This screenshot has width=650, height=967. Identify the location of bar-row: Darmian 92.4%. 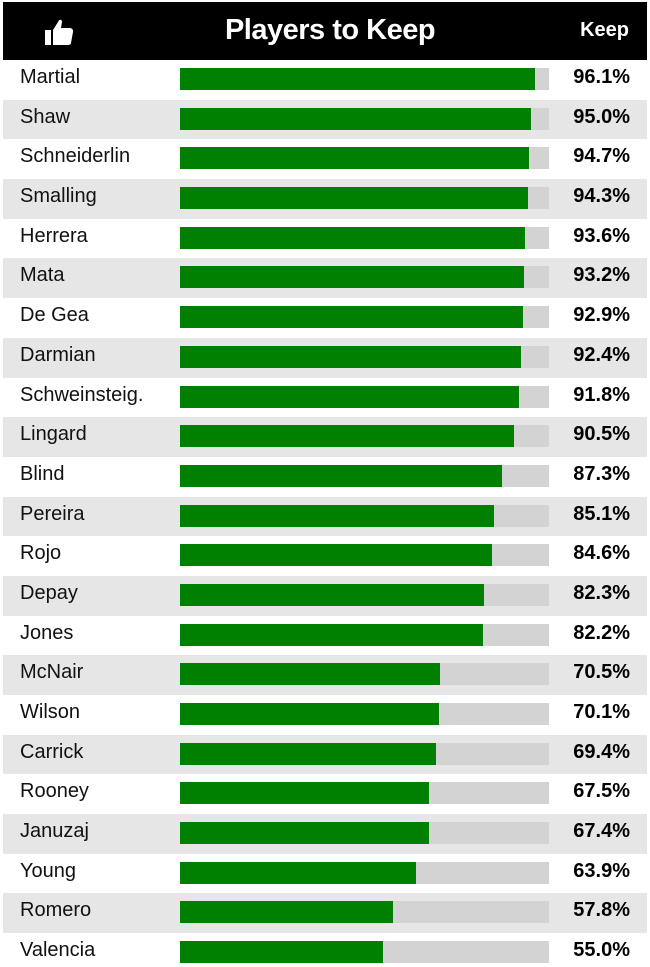
(325, 357).